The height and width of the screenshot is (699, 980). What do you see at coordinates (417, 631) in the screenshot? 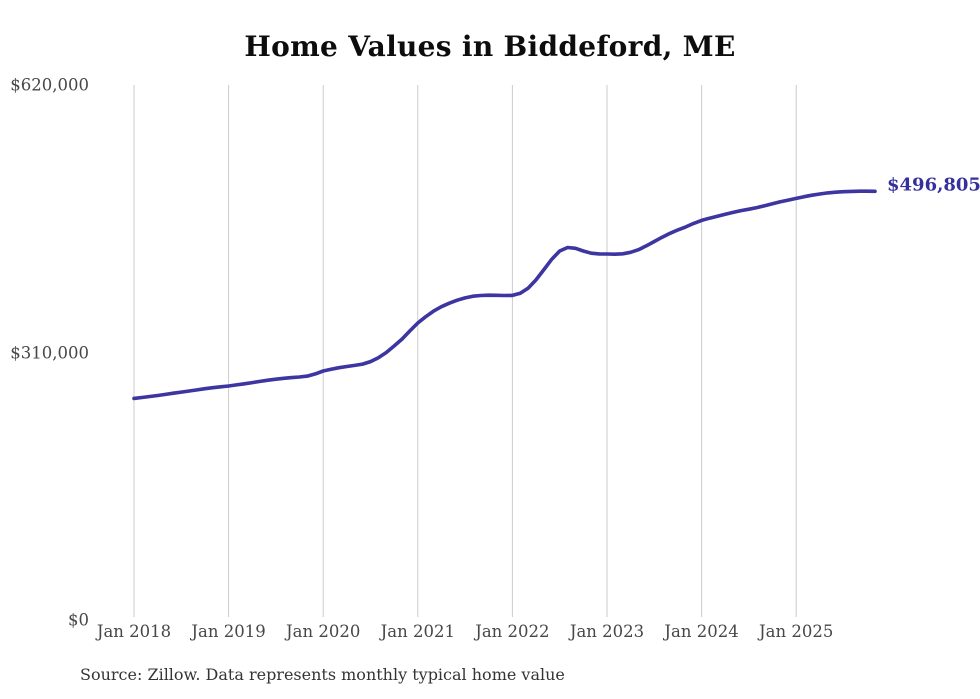
I see `x-axis-tick-label: Jan 2021` at bounding box center [417, 631].